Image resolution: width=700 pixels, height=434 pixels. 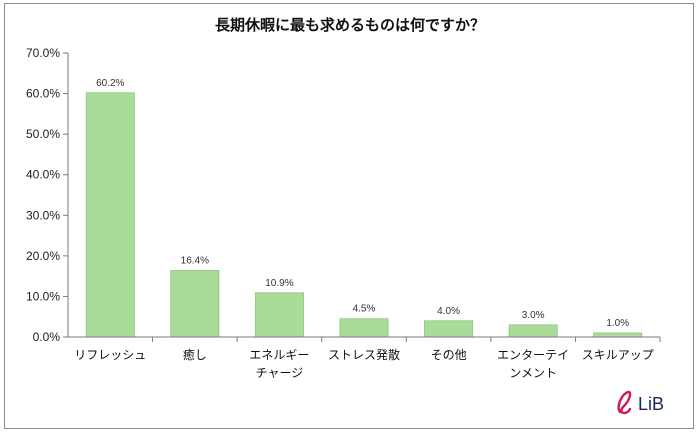 I want to click on data-label: 4.0%, so click(x=448, y=311).